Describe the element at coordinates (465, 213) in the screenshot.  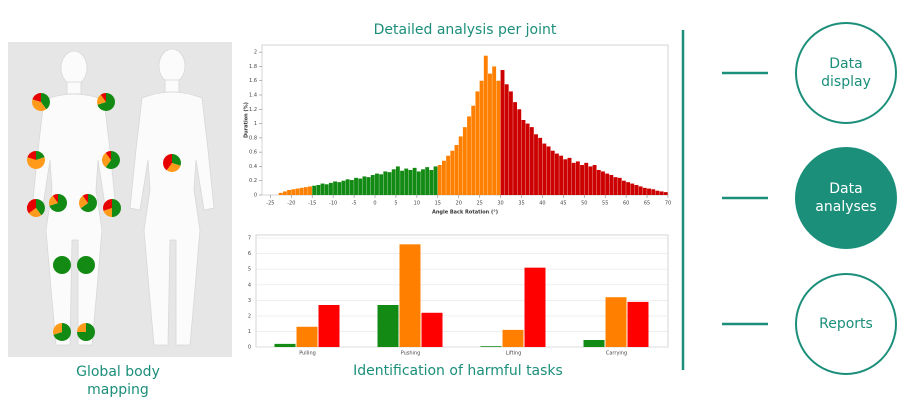
I see `x-axis-label: Angle Back Rotation (°)` at that location.